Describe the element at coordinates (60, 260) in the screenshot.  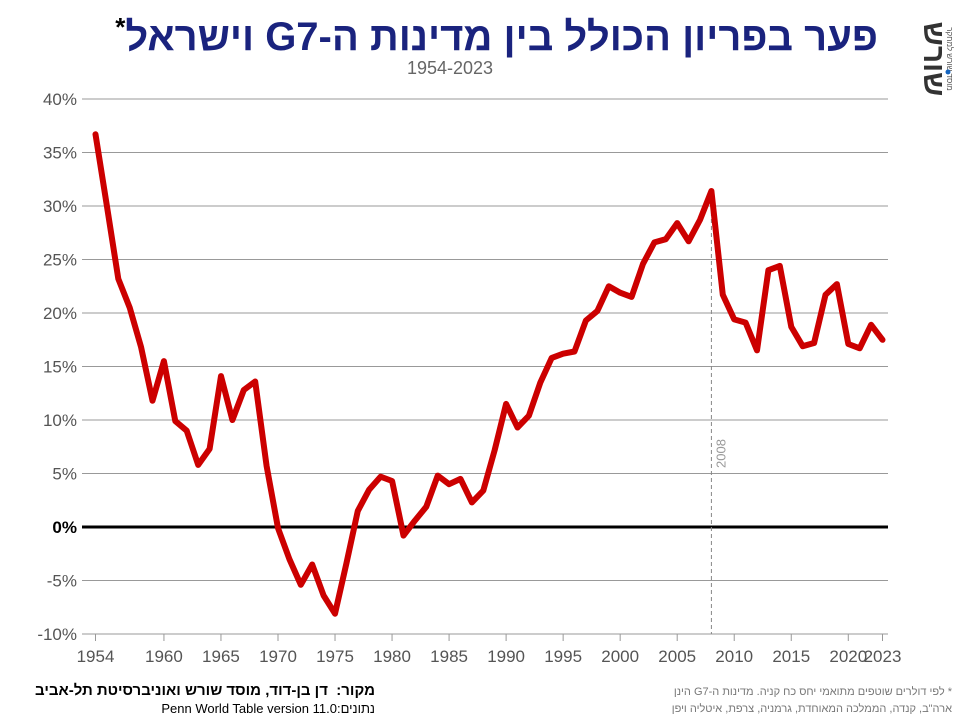
I see `y-tick-label: 25%` at that location.